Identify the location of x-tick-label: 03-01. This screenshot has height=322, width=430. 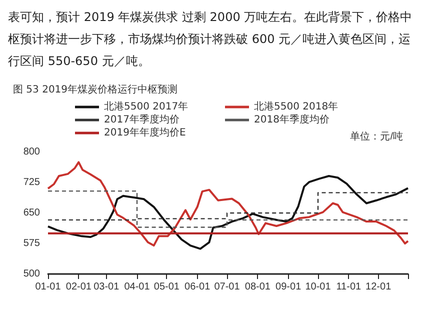
(107, 287).